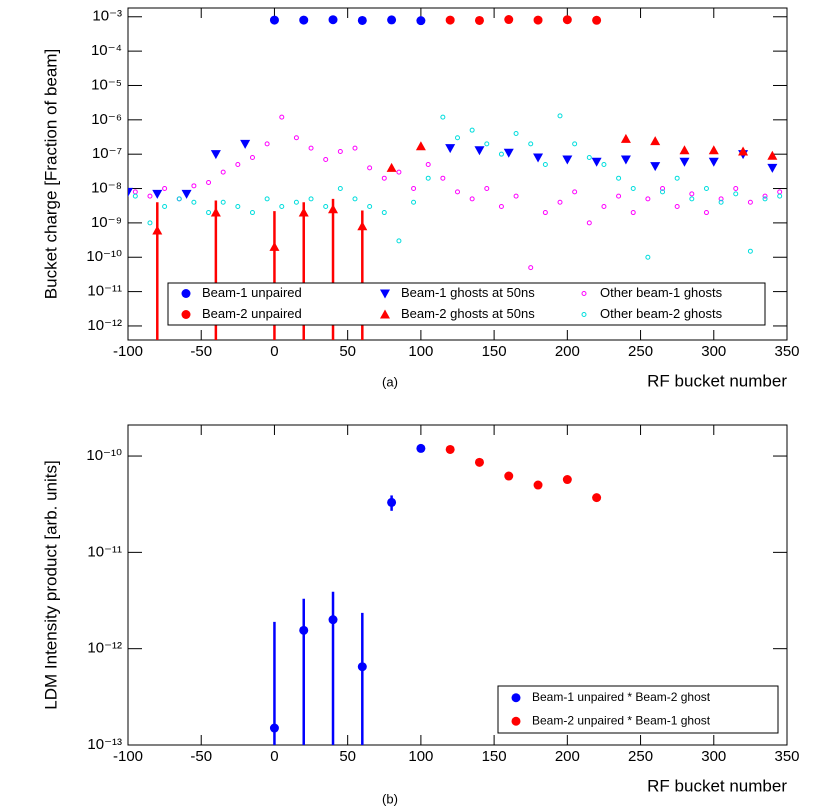 The image size is (830, 810). I want to click on y-tick-label: 10⁻⁹, so click(106, 222).